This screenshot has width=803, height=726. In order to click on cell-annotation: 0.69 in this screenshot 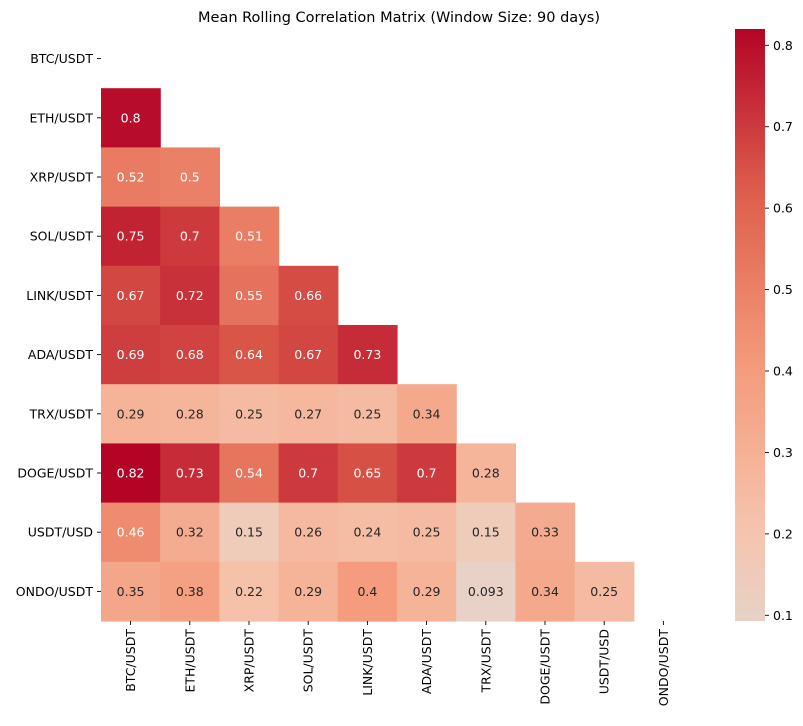, I will do `click(131, 354)`.